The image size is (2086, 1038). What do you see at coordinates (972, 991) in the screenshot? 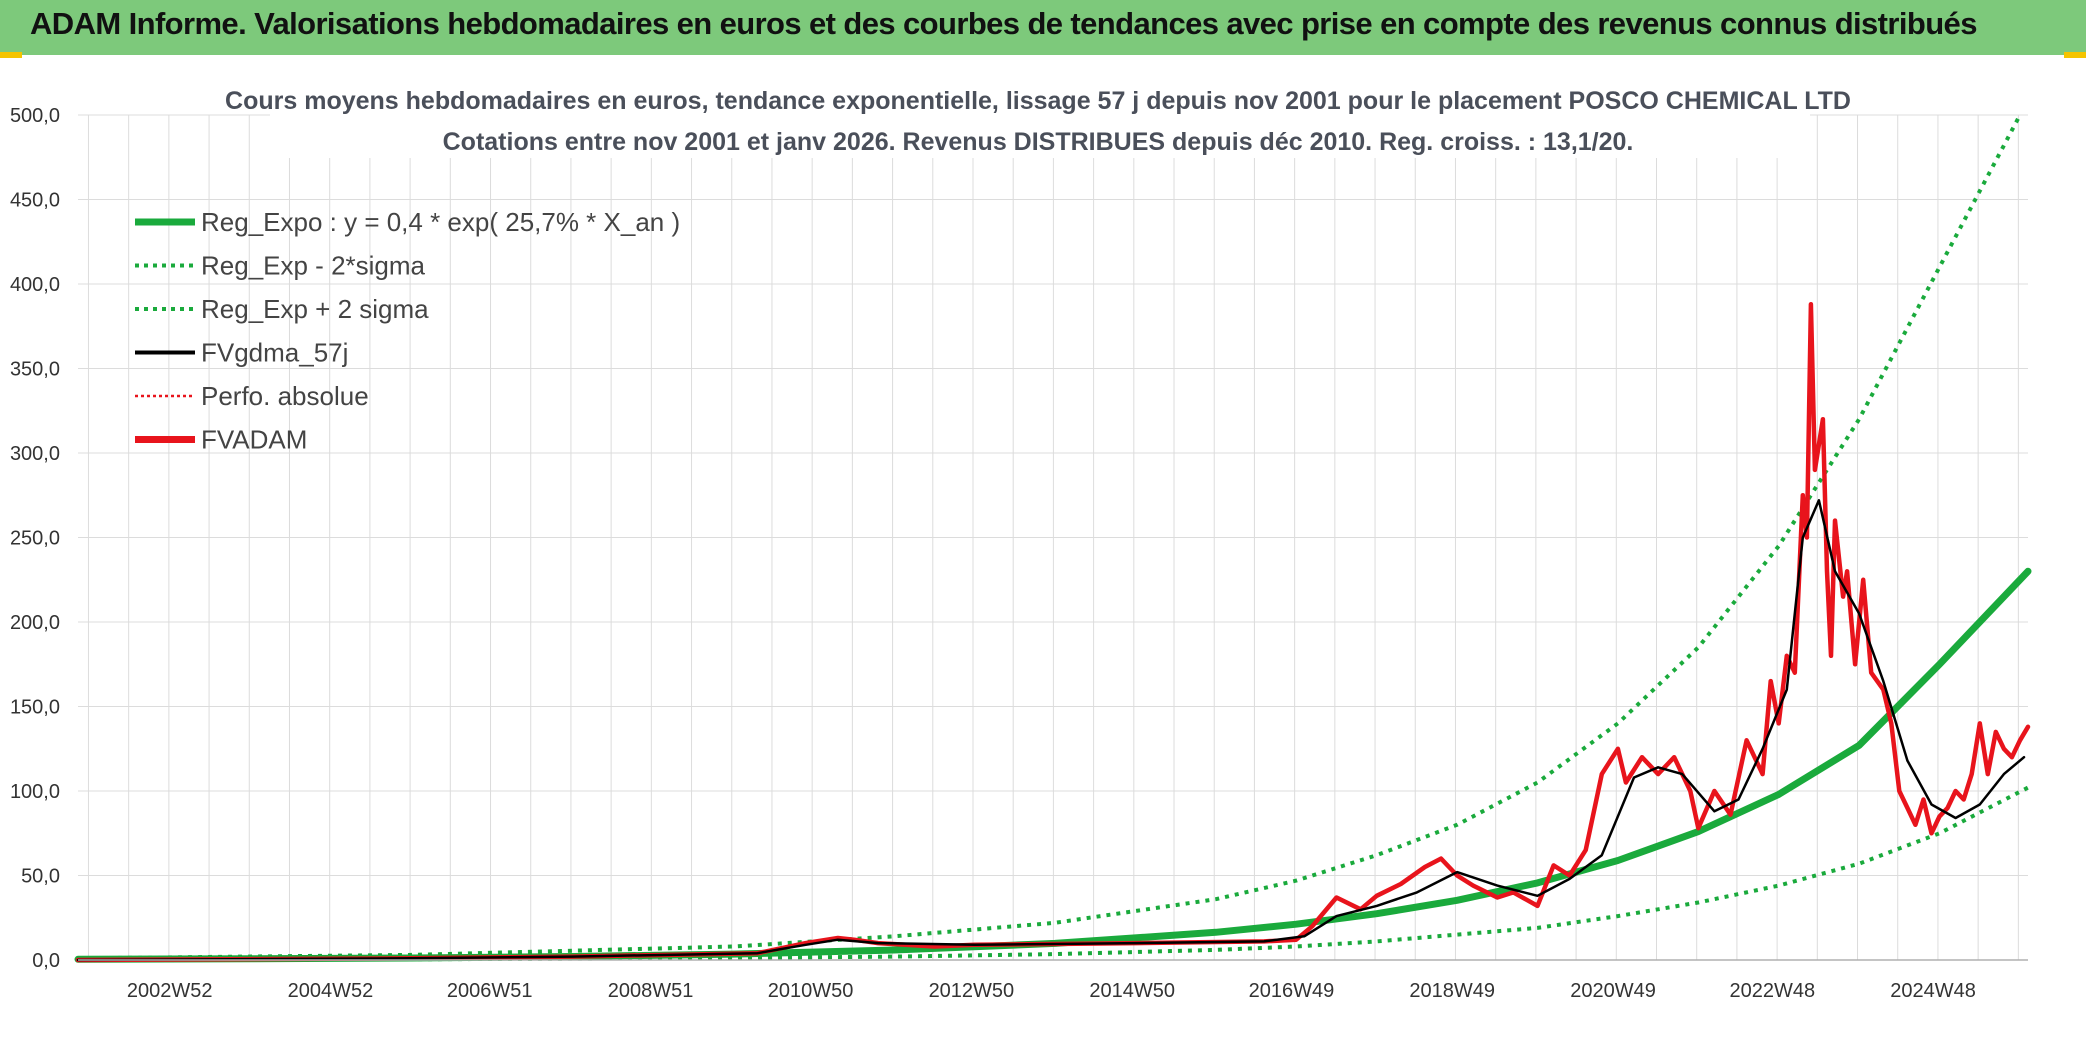
I see `x-tick-label: 2012W50` at bounding box center [972, 991].